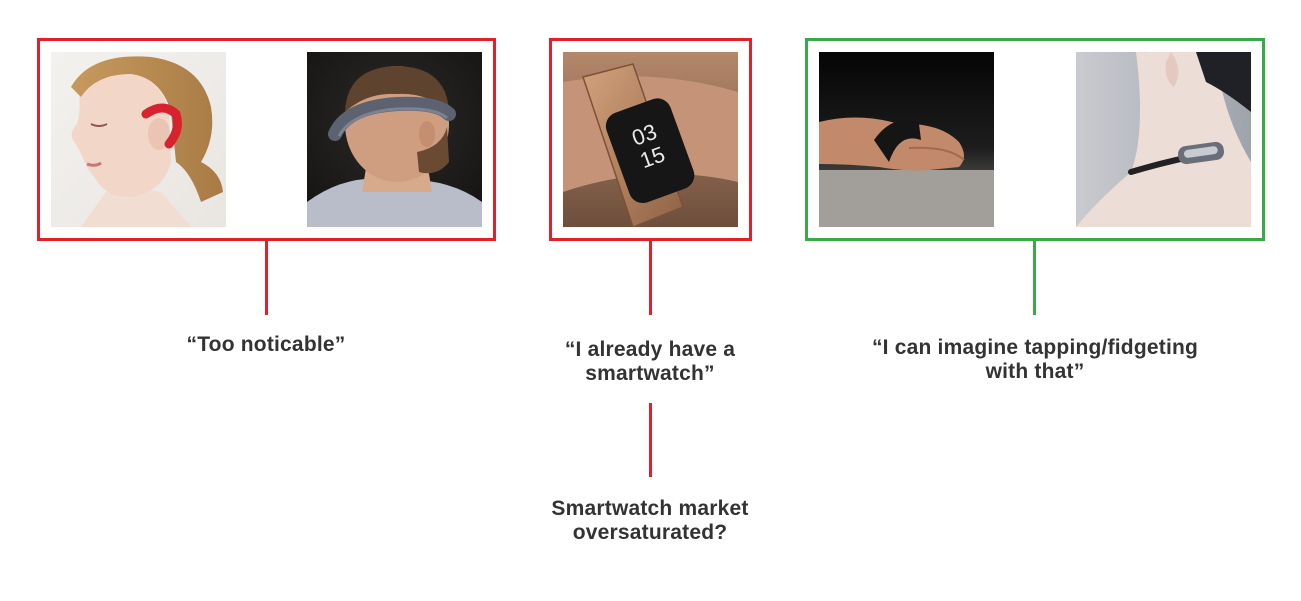 The image size is (1301, 601). What do you see at coordinates (650, 532) in the screenshot?
I see `followup-line: oversaturated?` at bounding box center [650, 532].